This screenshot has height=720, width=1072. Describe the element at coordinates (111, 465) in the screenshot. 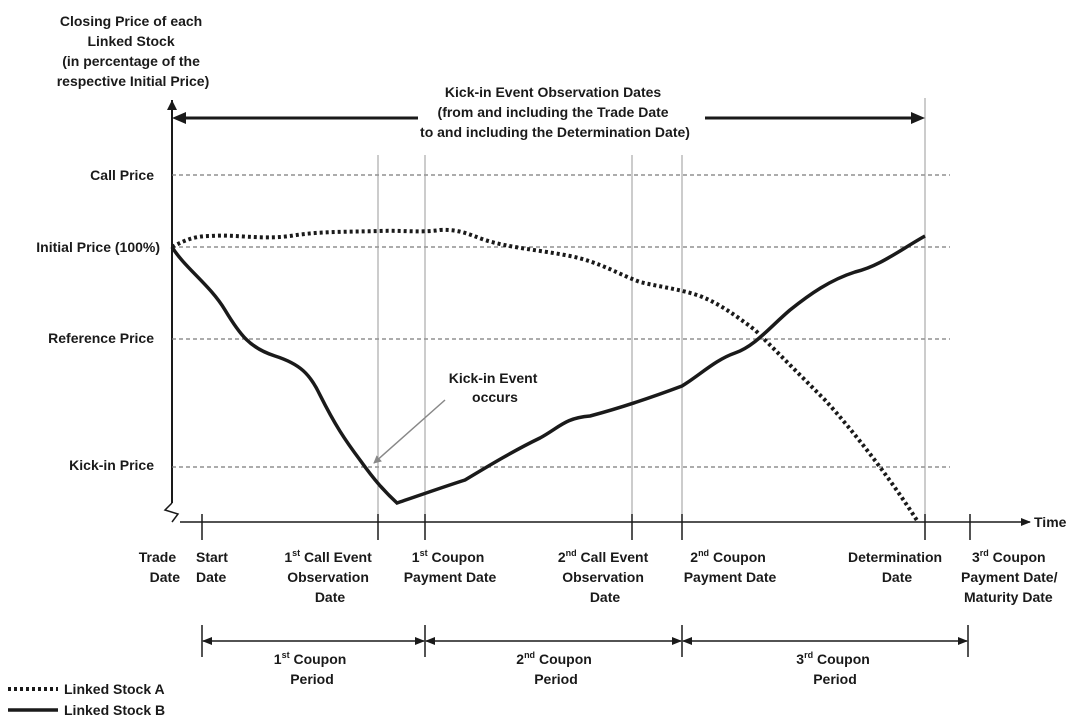

I see `kickin-price-label: Kick-in Price` at that location.